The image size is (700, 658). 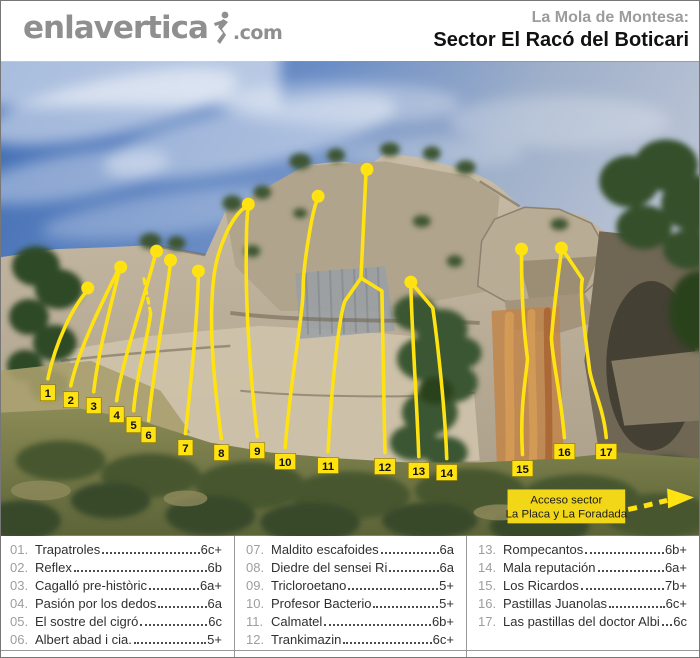 What do you see at coordinates (675, 567) in the screenshot?
I see `legend-route-grade: 6a+` at bounding box center [675, 567].